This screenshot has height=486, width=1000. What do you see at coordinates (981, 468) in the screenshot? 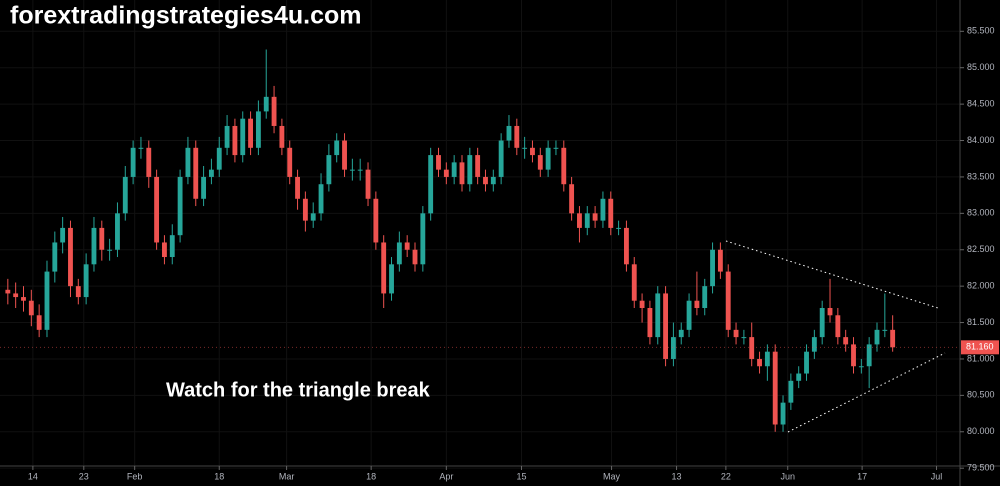
I see `y-tick-label: 79.500` at bounding box center [981, 468].